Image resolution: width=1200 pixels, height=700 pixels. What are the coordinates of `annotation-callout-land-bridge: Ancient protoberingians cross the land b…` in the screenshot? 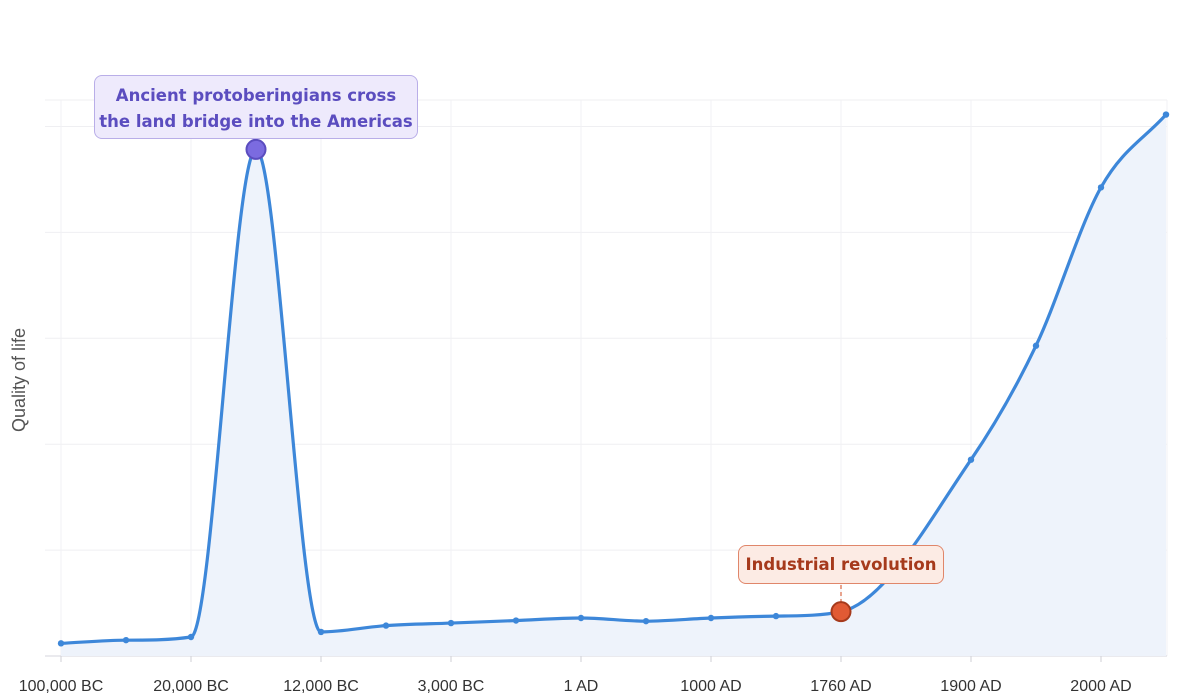 It's located at (256, 107).